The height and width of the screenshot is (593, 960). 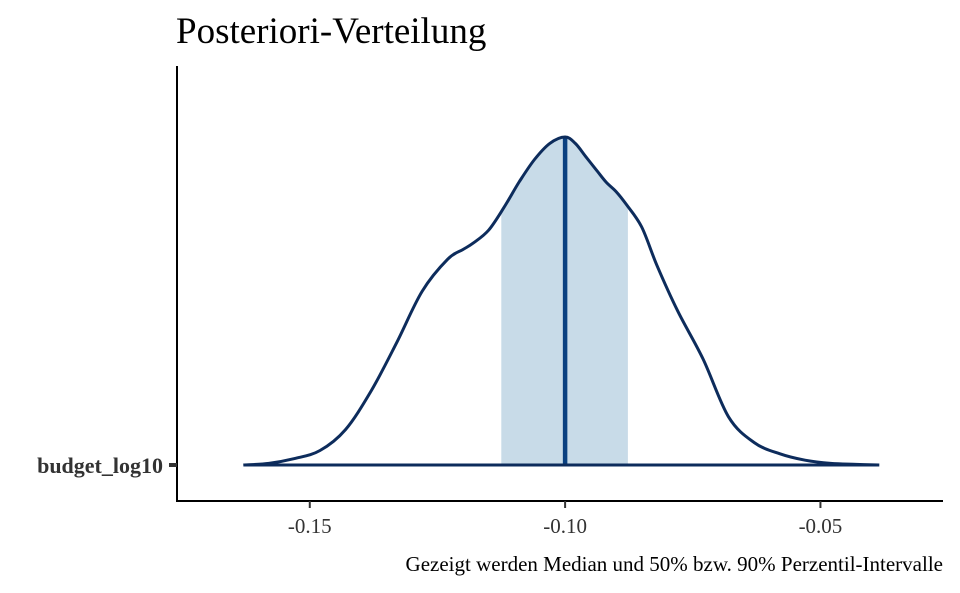 What do you see at coordinates (310, 526) in the screenshot?
I see `x-tick-label: -0.15` at bounding box center [310, 526].